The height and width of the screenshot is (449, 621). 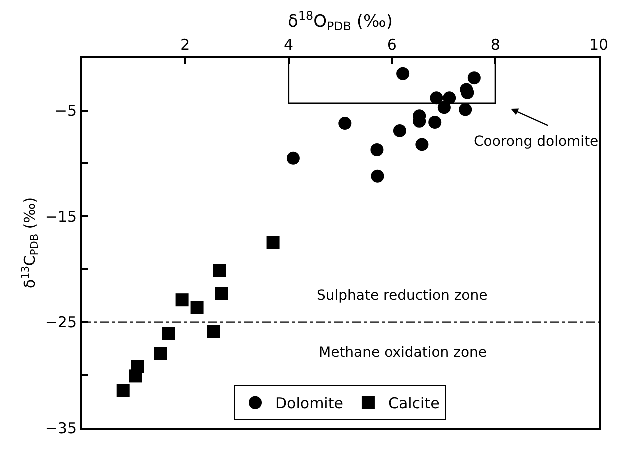 I want to click on y-tick-label: −25, so click(x=61, y=323).